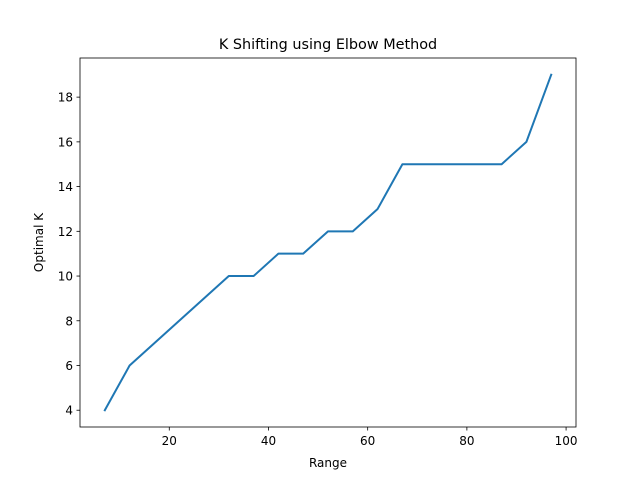  I want to click on y-axis-label: Optimal K, so click(39, 242).